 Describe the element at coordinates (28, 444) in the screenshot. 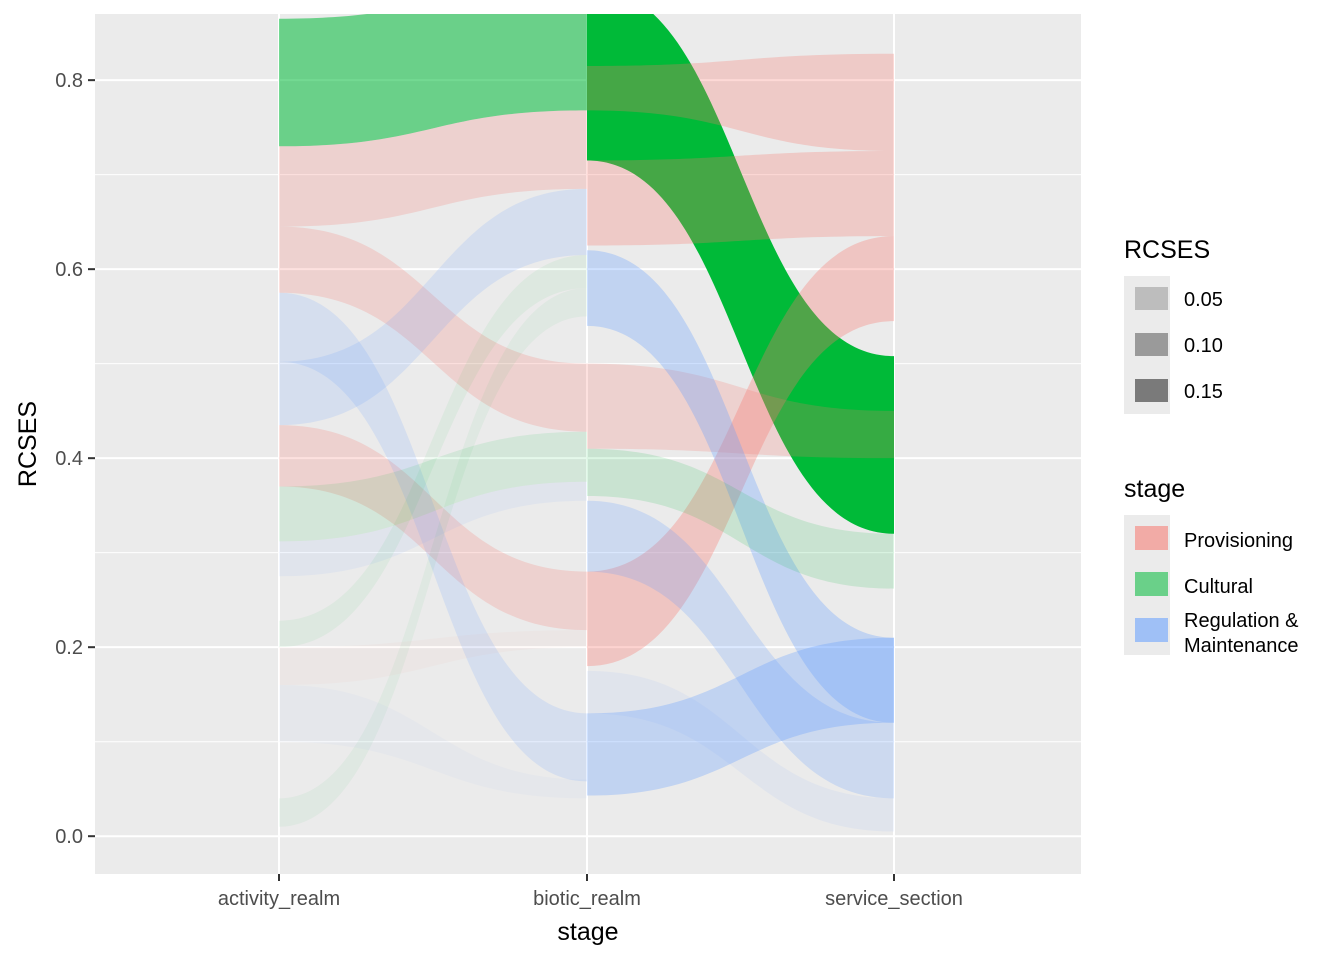

I see `y-axis-title: RCSES` at that location.